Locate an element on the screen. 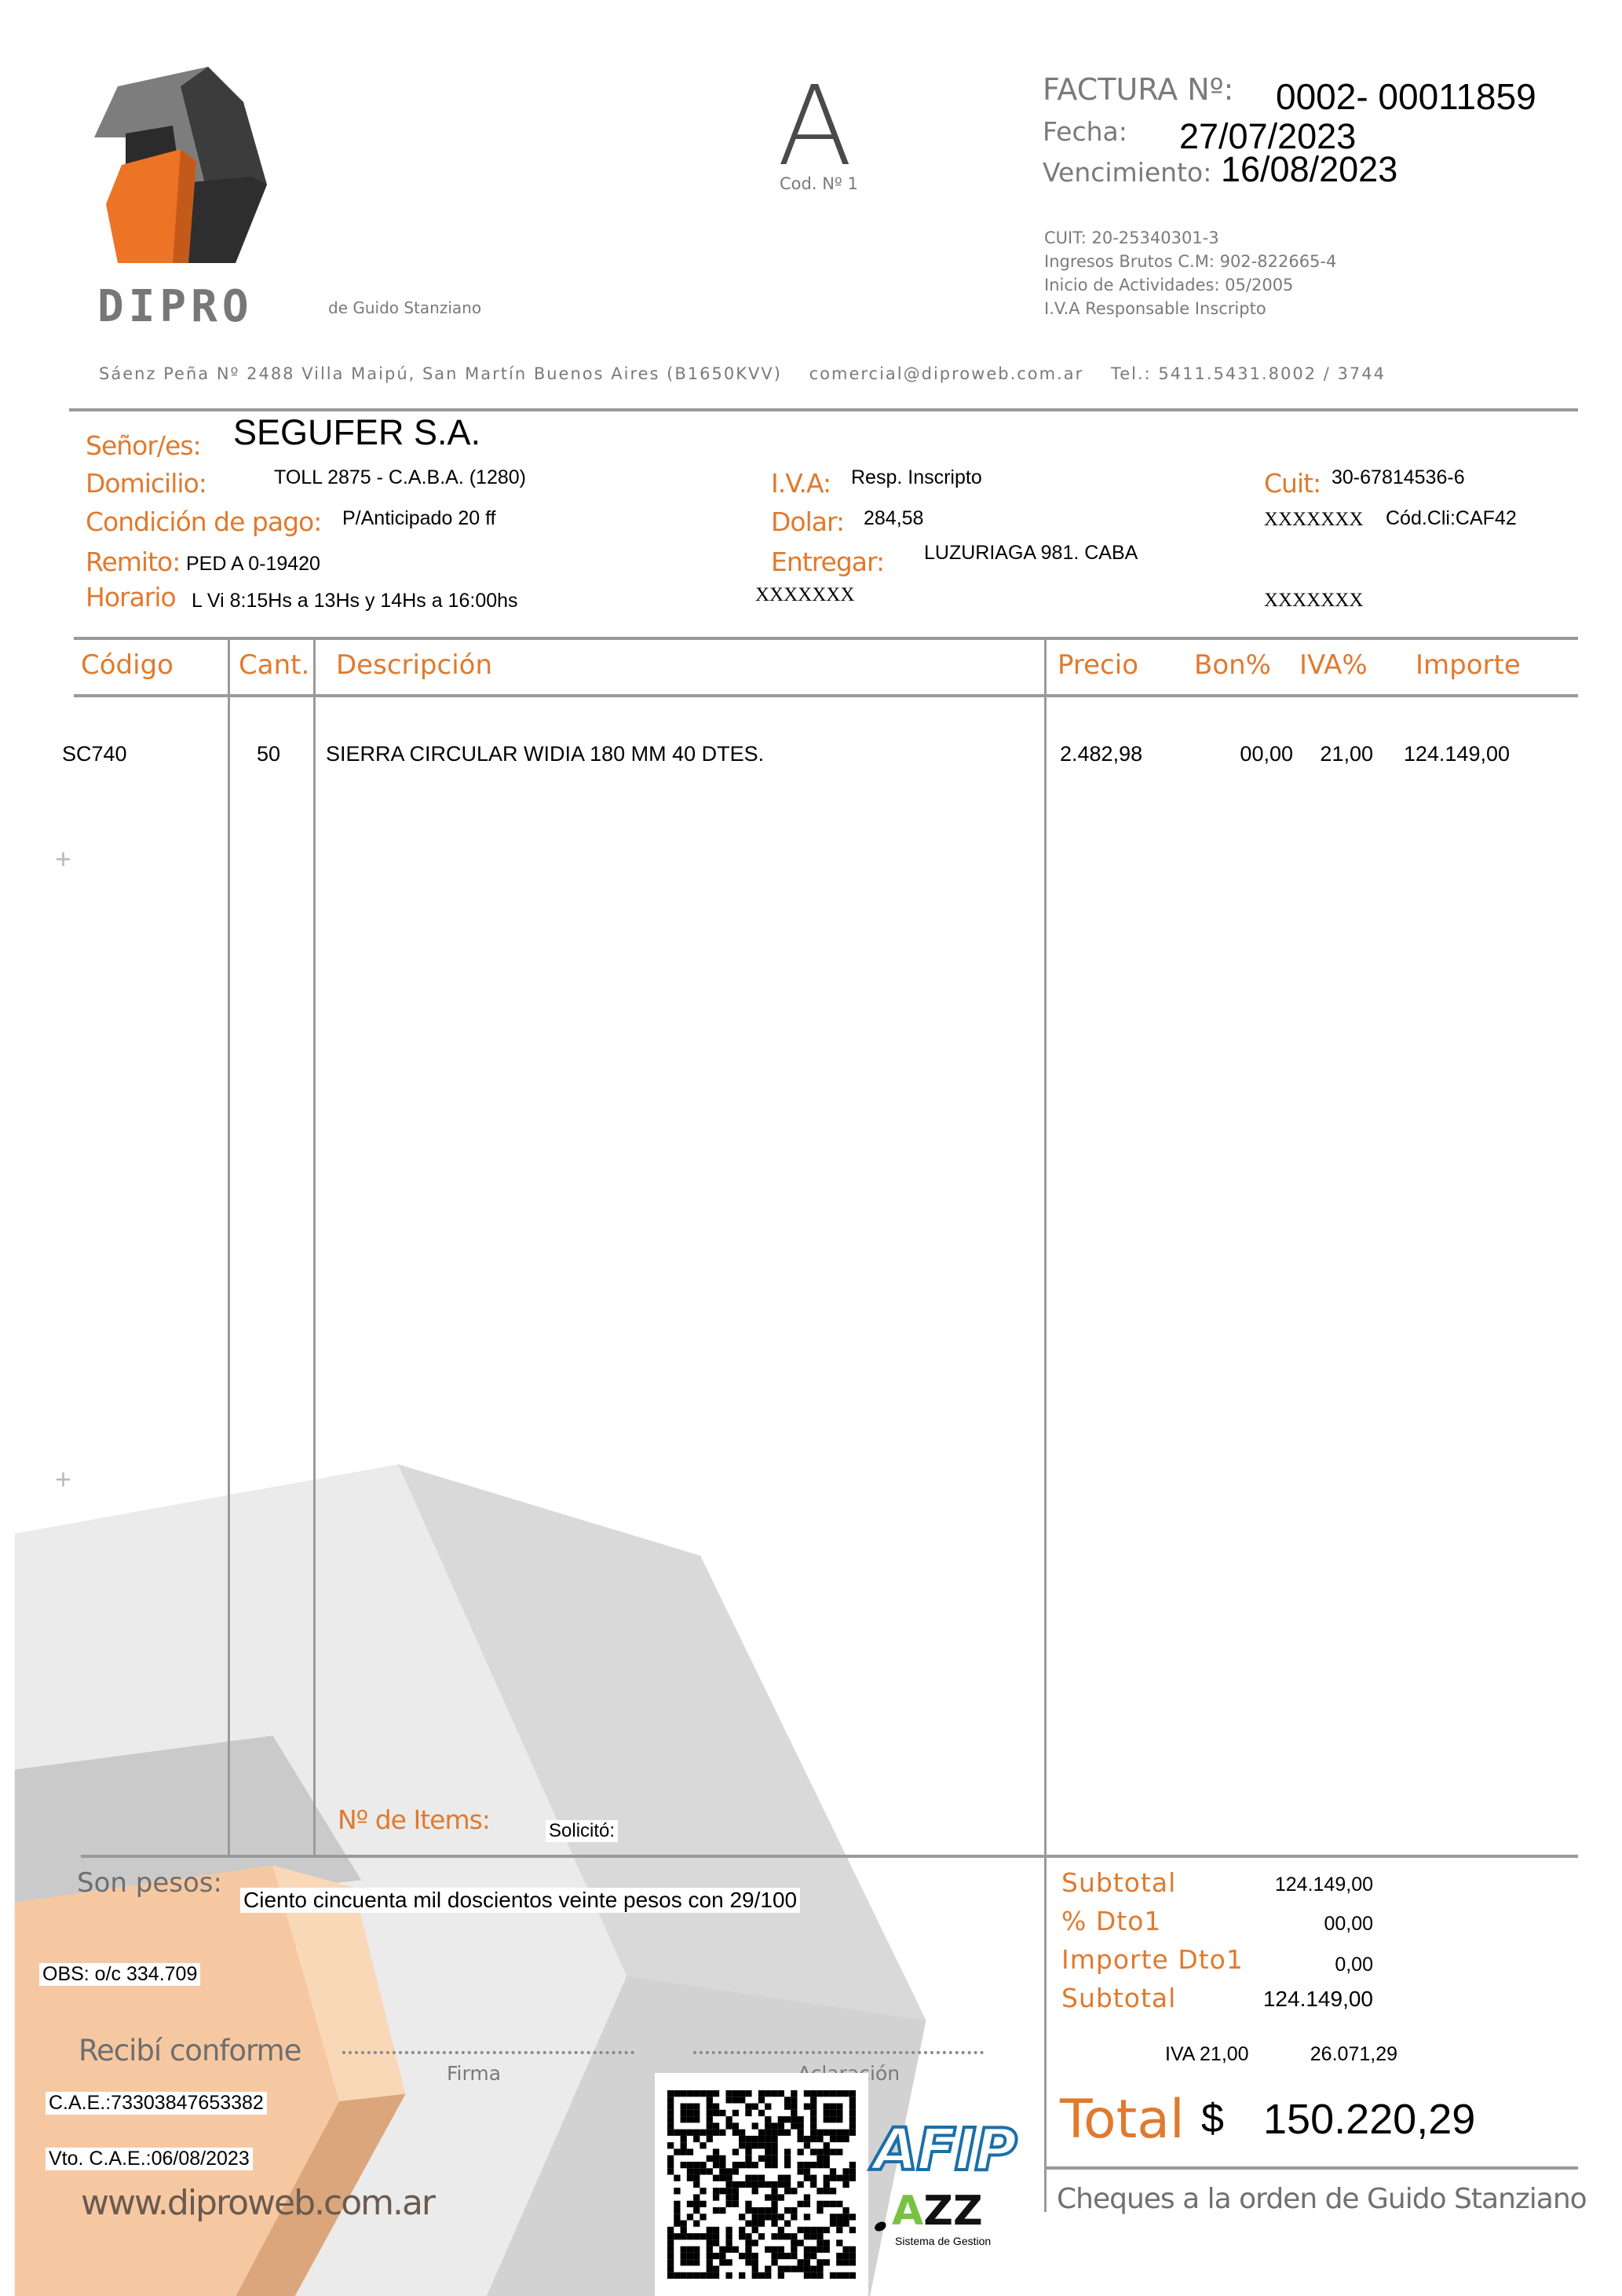  jazz-logo-text: AZZ is located at coordinates (938, 2211).